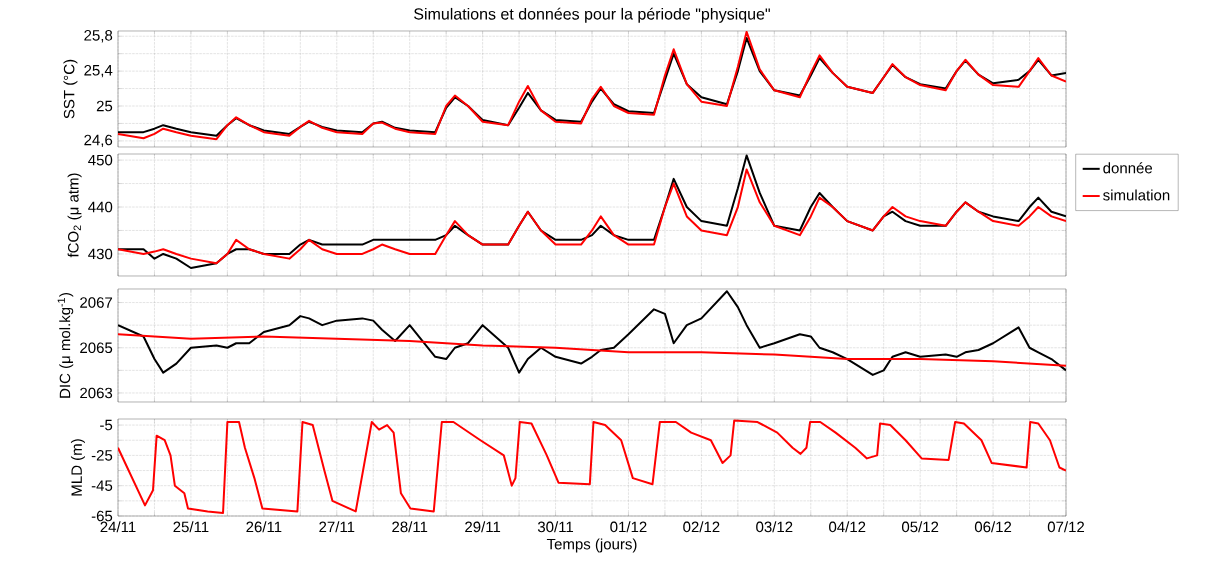 This screenshot has width=1218, height=569. What do you see at coordinates (98, 141) in the screenshot?
I see `y-tick-label: 24,6` at bounding box center [98, 141].